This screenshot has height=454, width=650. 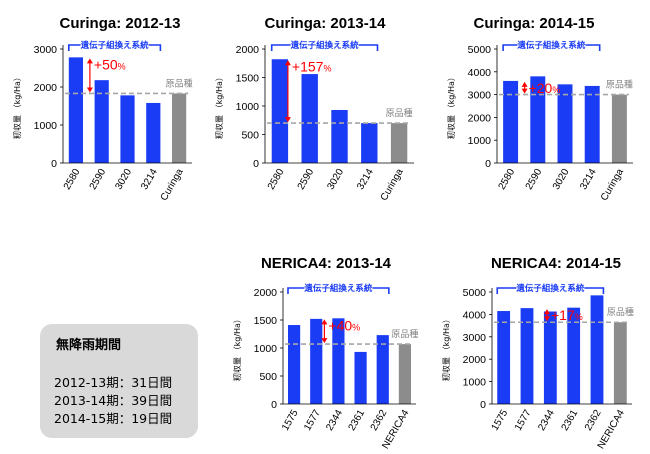 I want to click on gain-label: +157%, so click(x=312, y=66).